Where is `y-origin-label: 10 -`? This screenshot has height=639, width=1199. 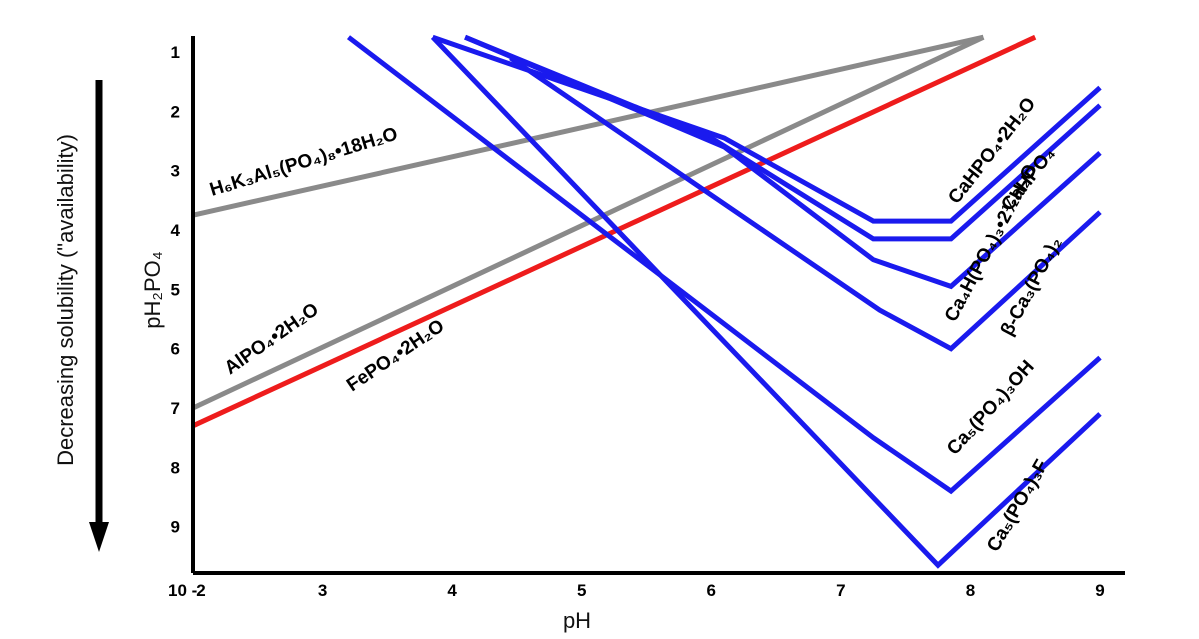 y-origin-label: 10 - is located at coordinates (182, 590).